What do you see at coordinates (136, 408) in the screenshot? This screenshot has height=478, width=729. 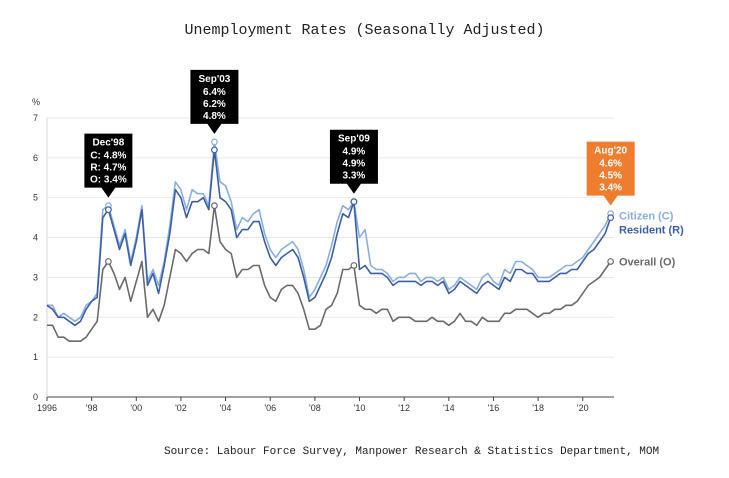 I see `x-tick-label: '00` at bounding box center [136, 408].